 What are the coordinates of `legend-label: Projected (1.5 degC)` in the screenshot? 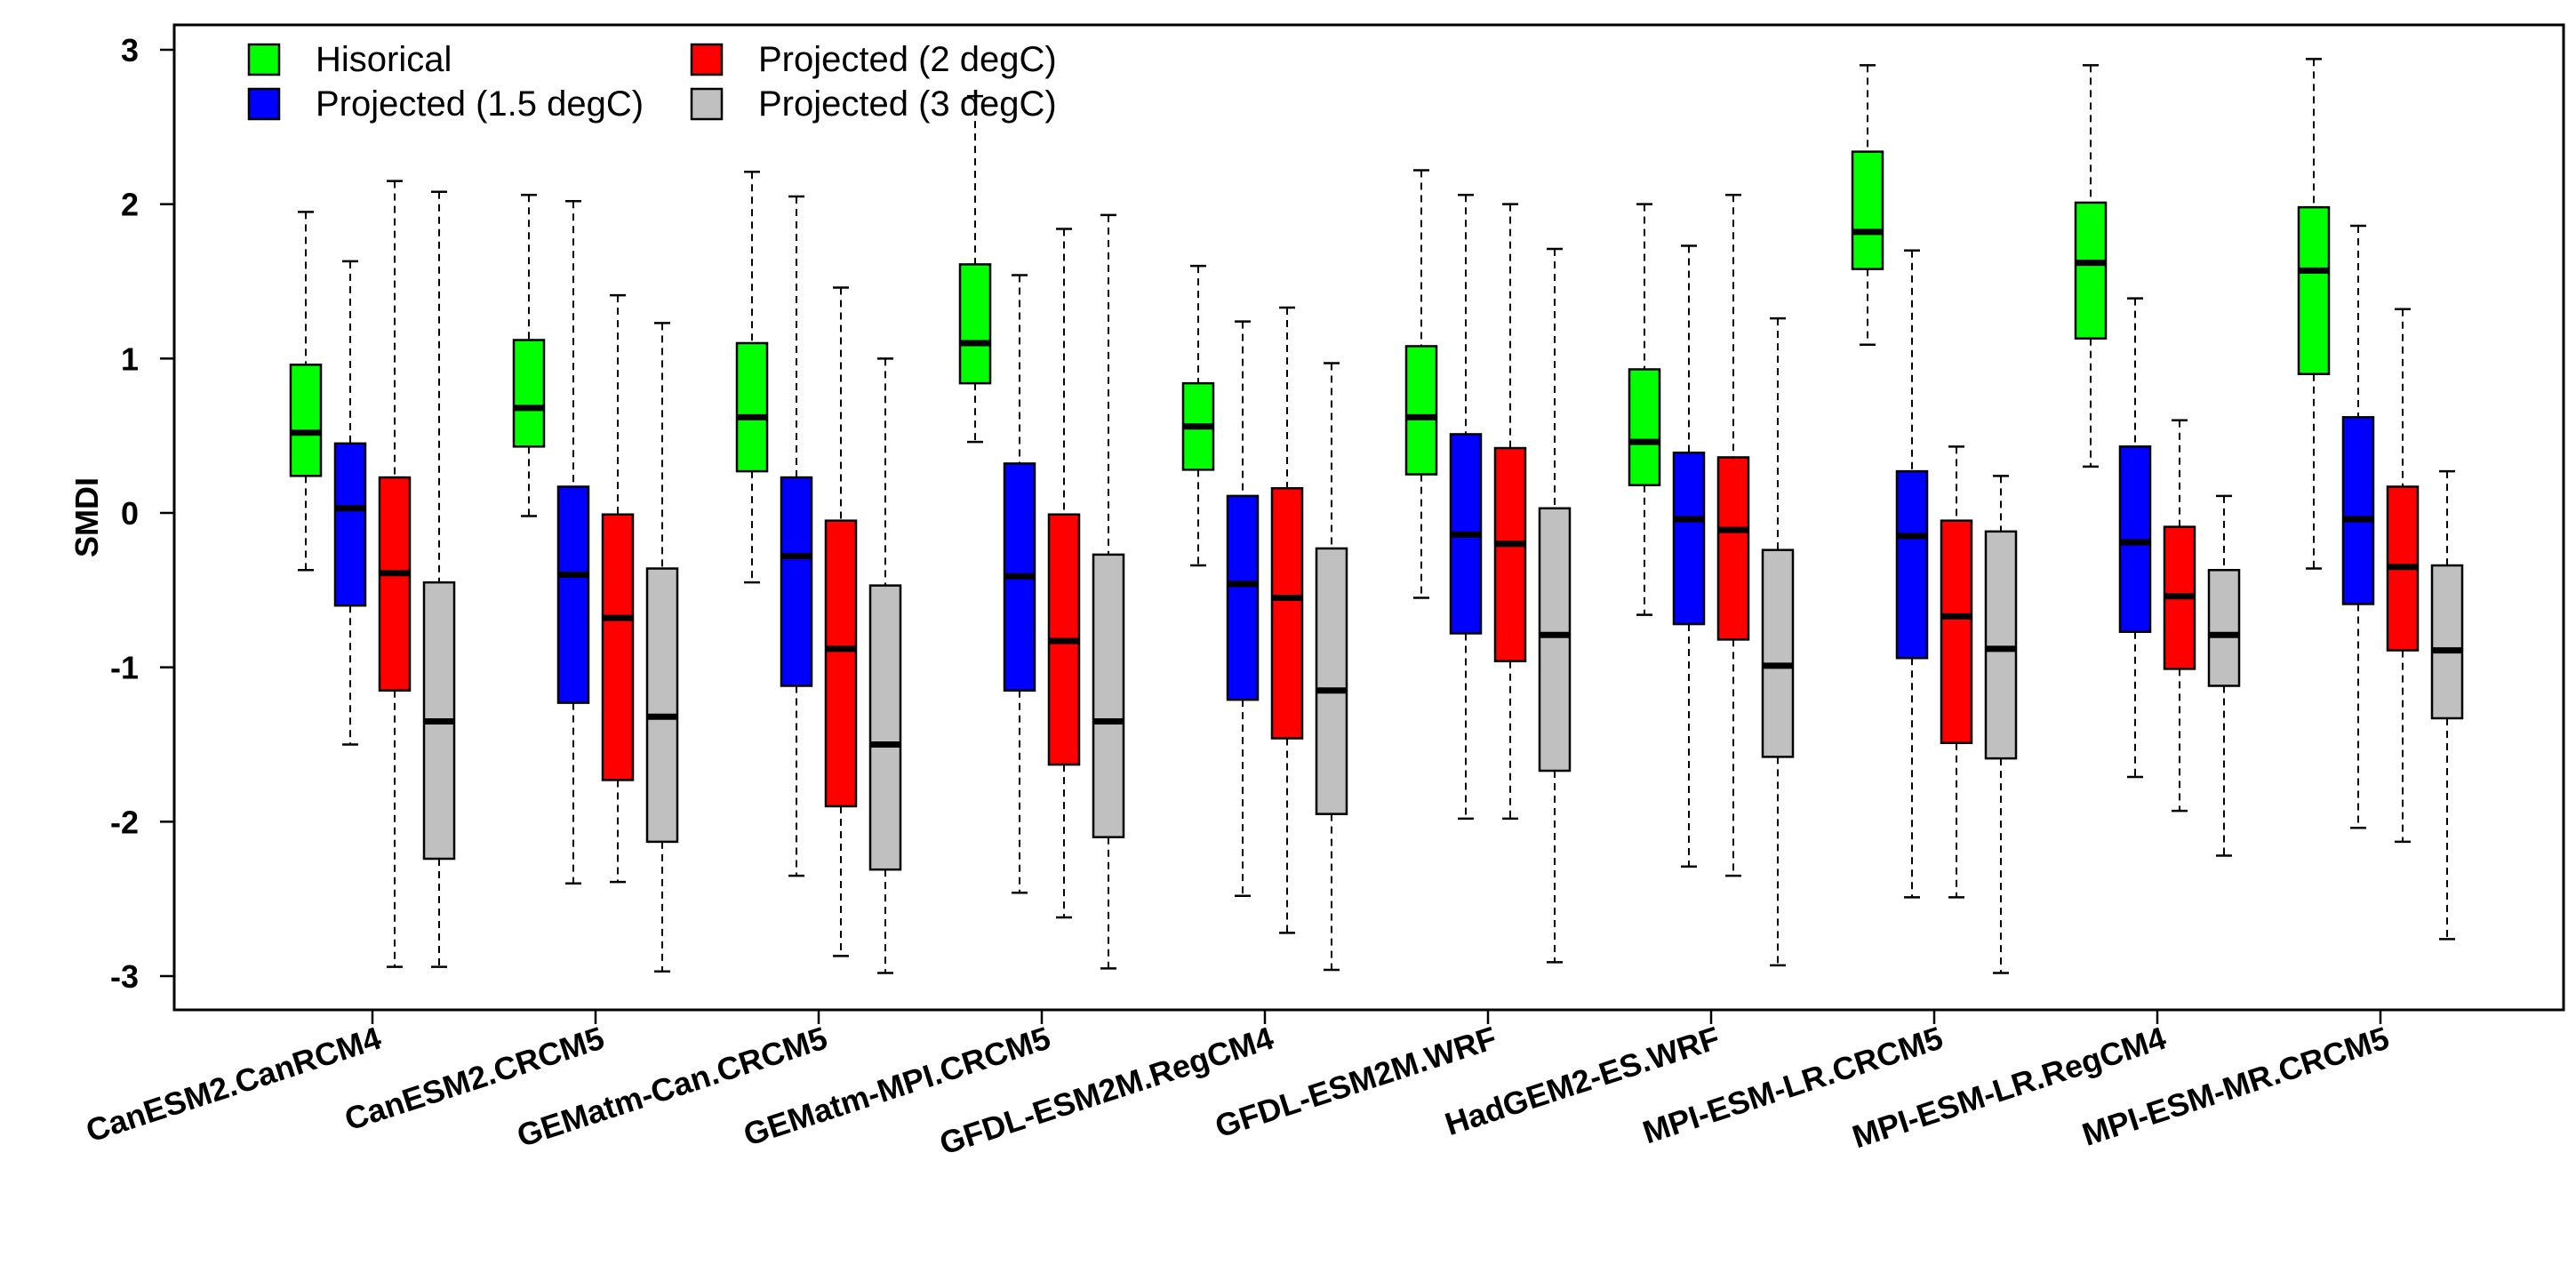 It's located at (480, 104).